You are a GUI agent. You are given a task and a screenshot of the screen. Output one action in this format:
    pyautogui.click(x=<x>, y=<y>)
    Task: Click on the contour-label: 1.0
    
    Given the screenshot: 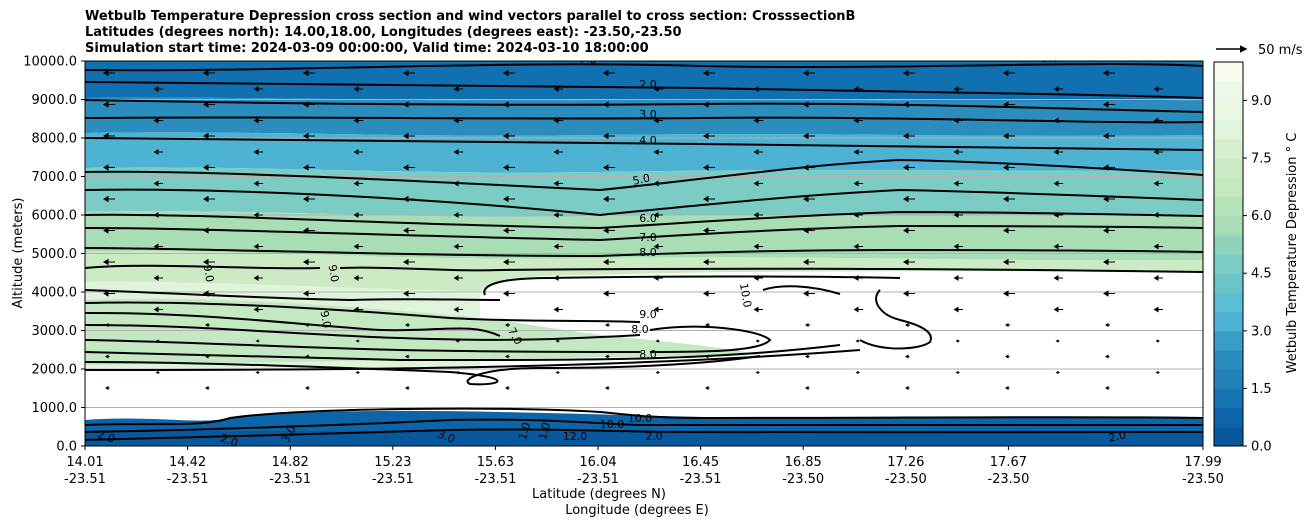 What is the action you would take?
    pyautogui.click(x=524, y=431)
    